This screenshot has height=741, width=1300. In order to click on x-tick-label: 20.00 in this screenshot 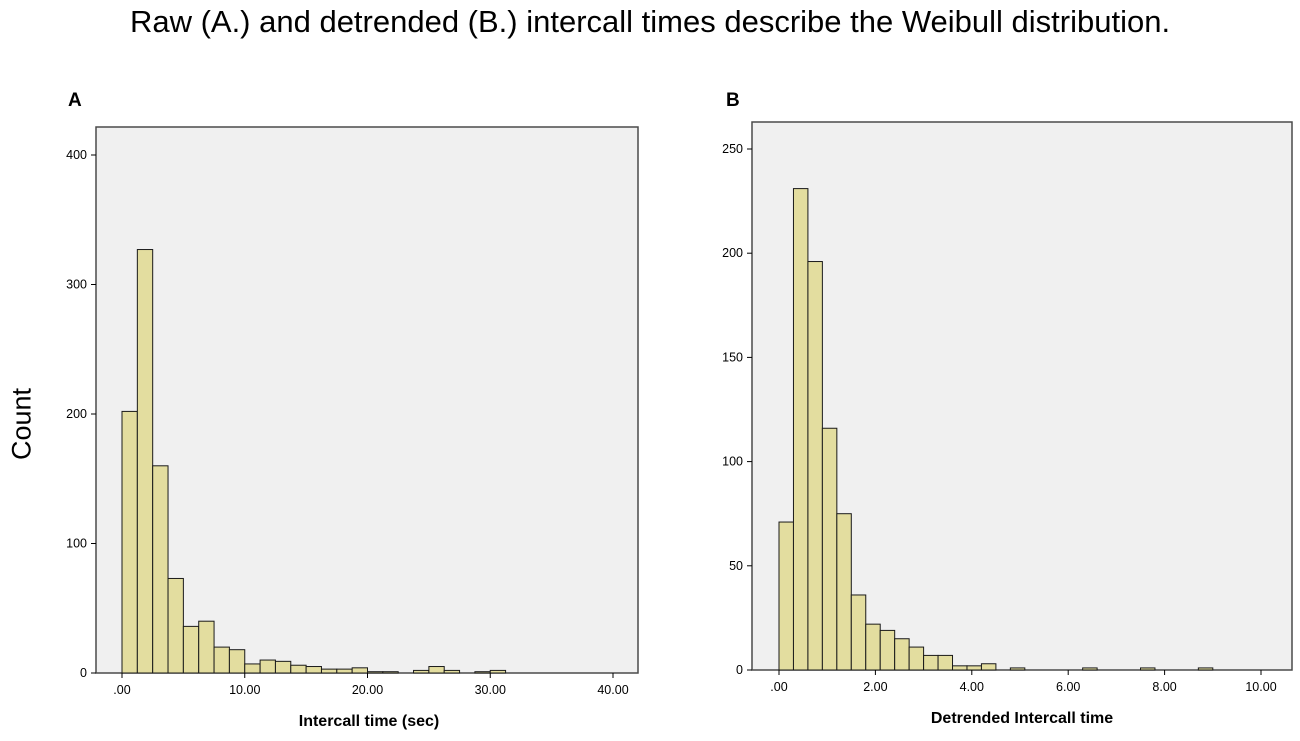, I will do `click(367, 690)`.